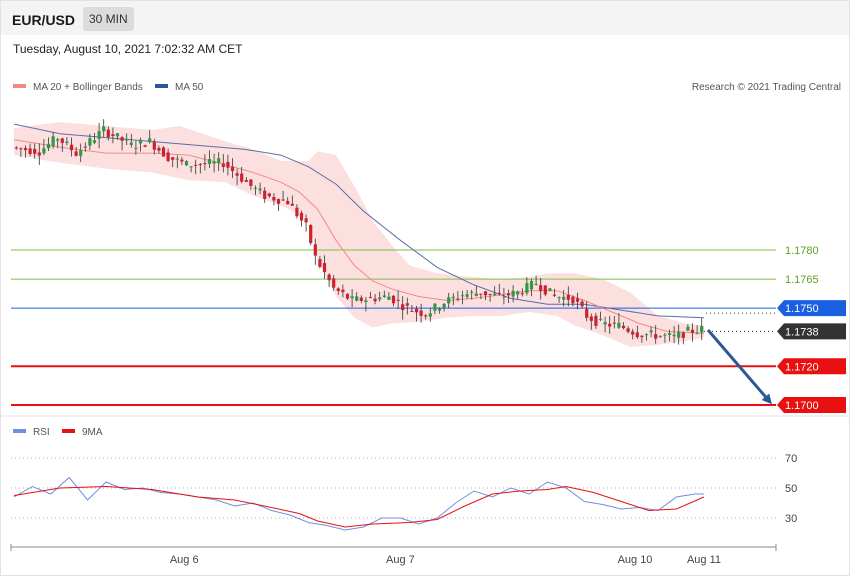 The width and height of the screenshot is (850, 576). I want to click on rsi-ma-legend-label: 9MA, so click(92, 432).